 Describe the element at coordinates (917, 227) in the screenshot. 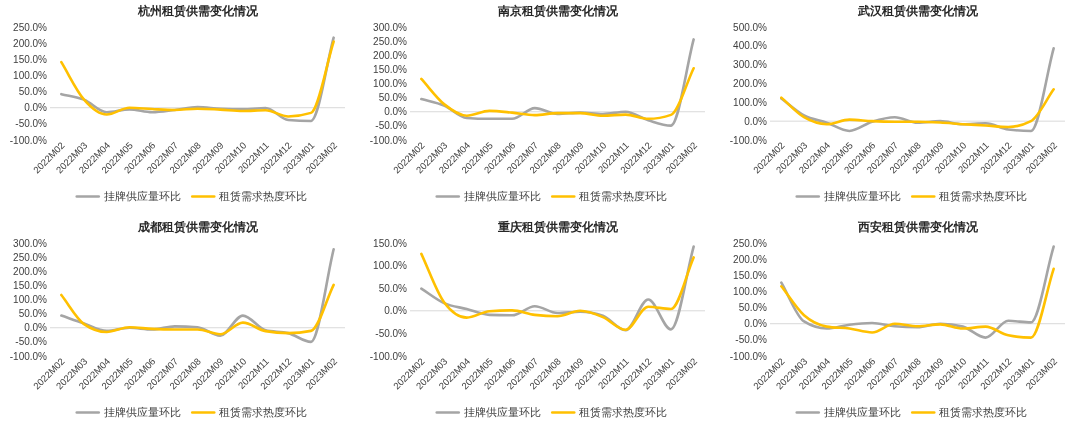

I see `chart-title: 西安租赁供需变化情况` at that location.